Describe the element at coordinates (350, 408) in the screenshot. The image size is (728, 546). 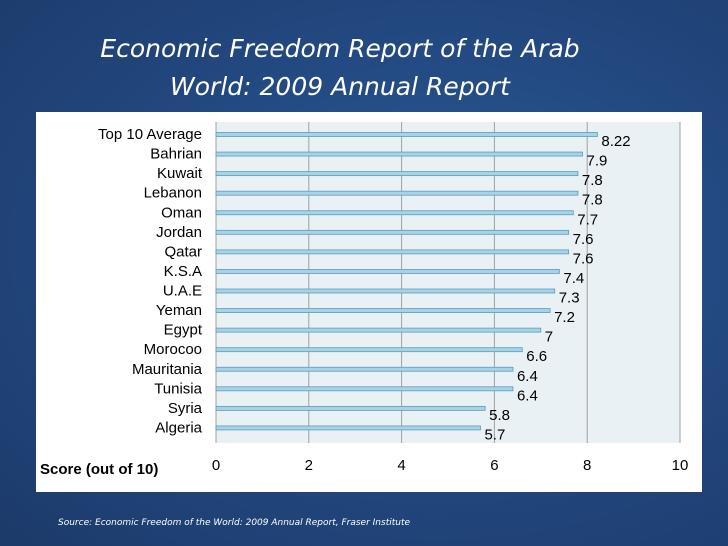
I see `bar-syria` at that location.